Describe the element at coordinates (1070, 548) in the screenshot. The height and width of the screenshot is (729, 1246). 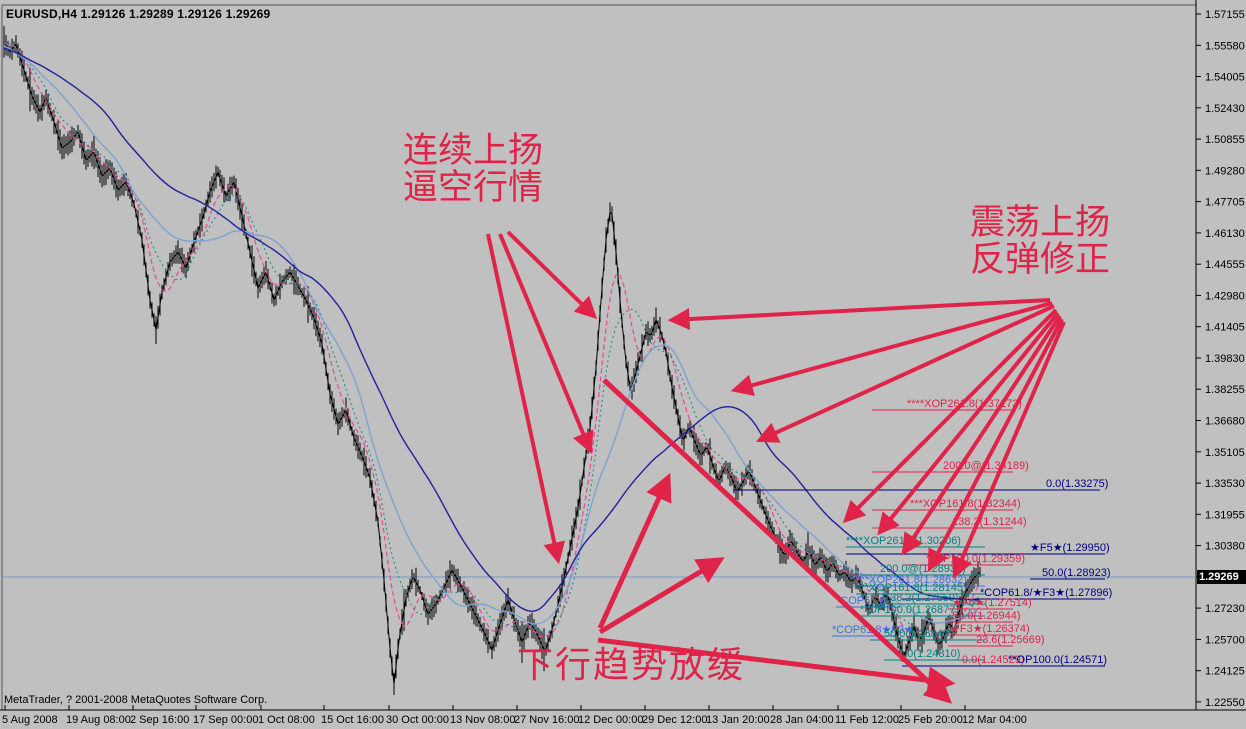
I see `fib-level-label: ★F5★(1.29950)` at that location.